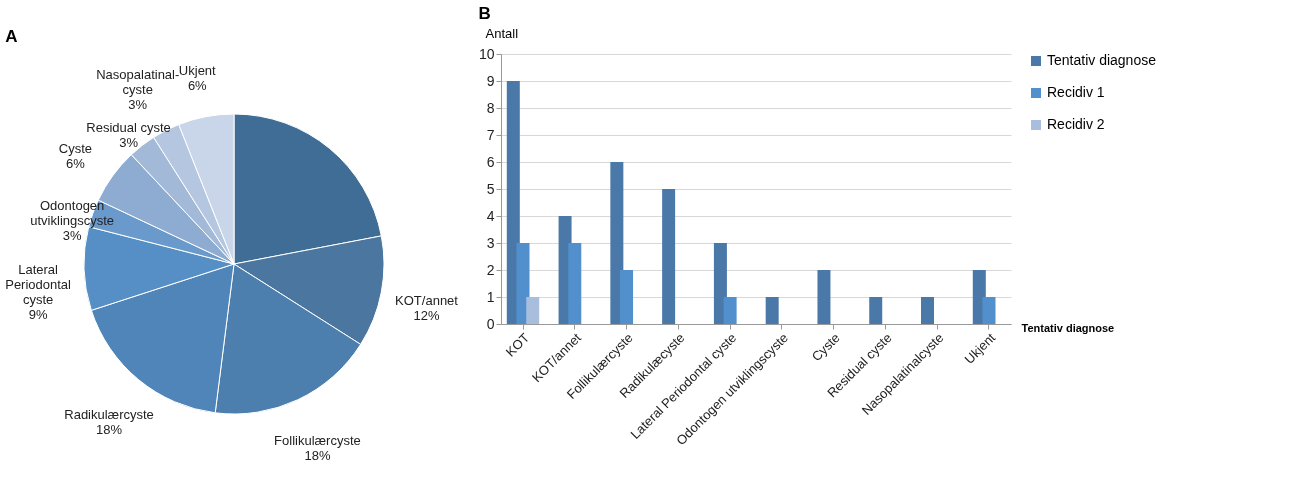 This screenshot has width=1289, height=477. I want to click on y-tick-label: 1, so click(490, 296).